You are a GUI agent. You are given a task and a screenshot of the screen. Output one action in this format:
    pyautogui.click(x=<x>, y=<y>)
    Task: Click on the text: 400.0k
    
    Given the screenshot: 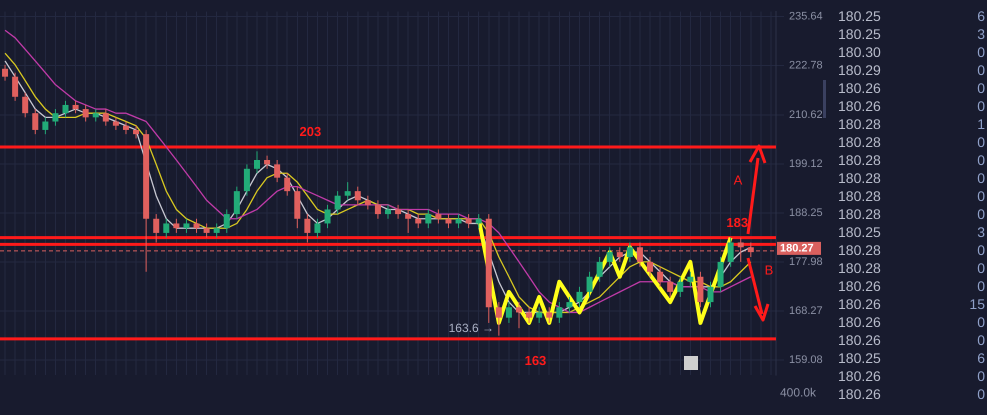 What is the action you would take?
    pyautogui.click(x=799, y=392)
    